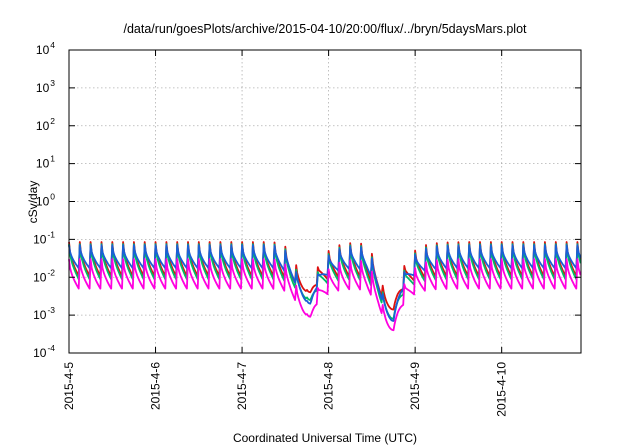  What do you see at coordinates (44, 275) in the screenshot?
I see `y-tick-label: 10⁻²` at bounding box center [44, 275].